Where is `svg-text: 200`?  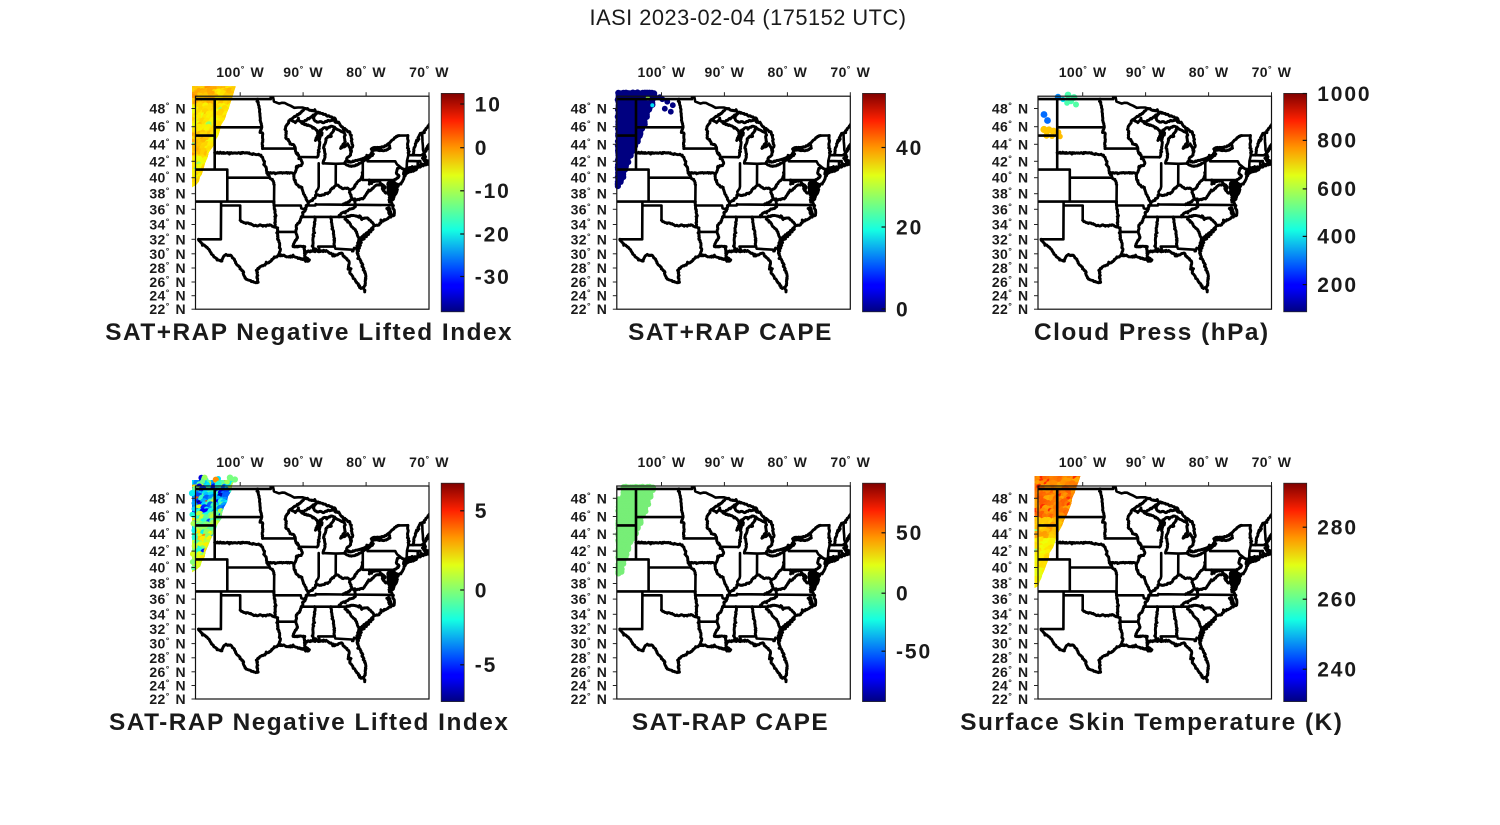 svg-text: 200 is located at coordinates (1337, 285).